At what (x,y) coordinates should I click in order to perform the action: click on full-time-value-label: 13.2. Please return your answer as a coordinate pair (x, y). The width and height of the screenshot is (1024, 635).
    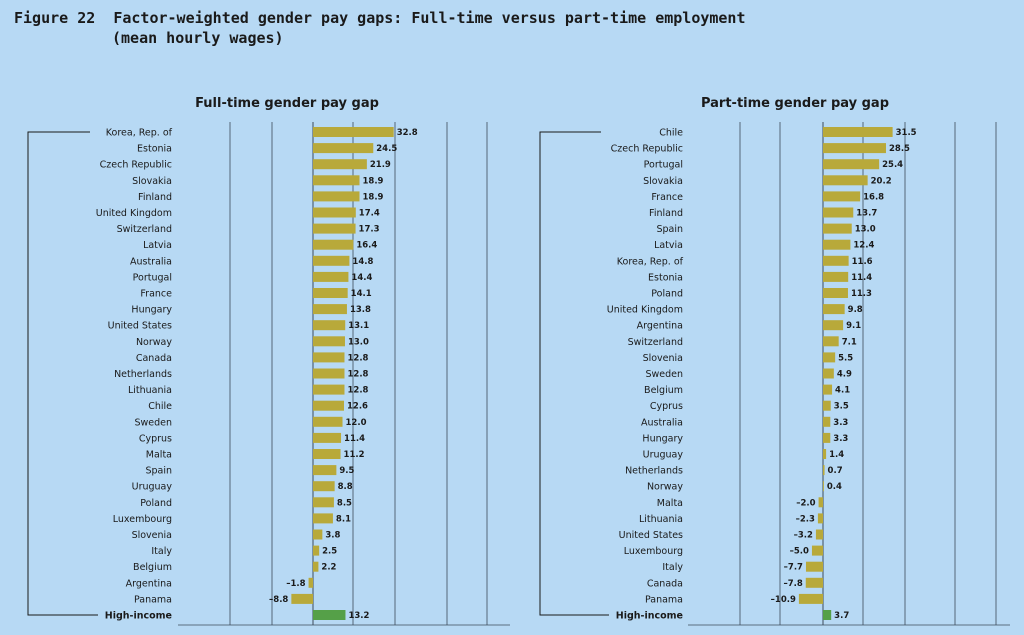
    Looking at the image, I should click on (358, 616).